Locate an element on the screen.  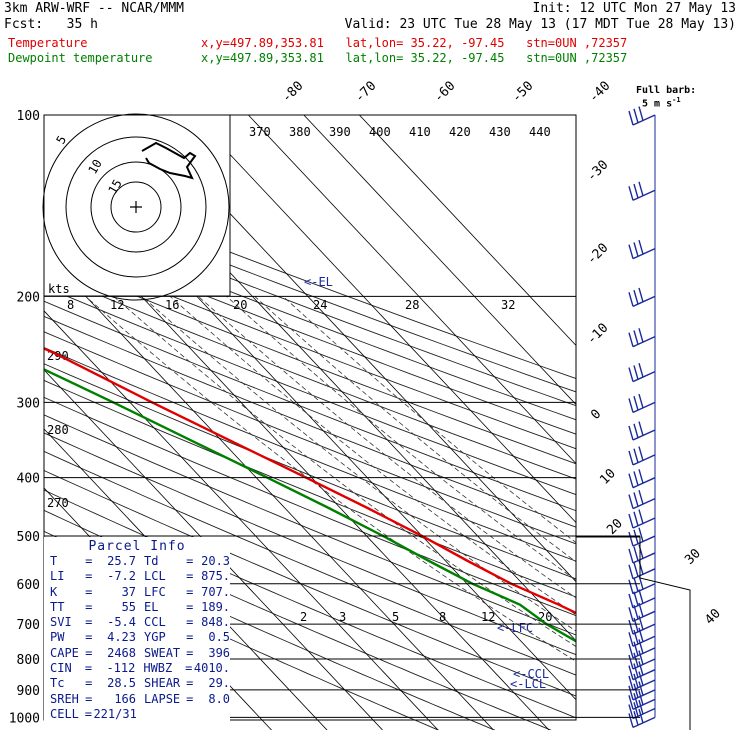
parcel-v2: 8.0 is located at coordinates (219, 698).